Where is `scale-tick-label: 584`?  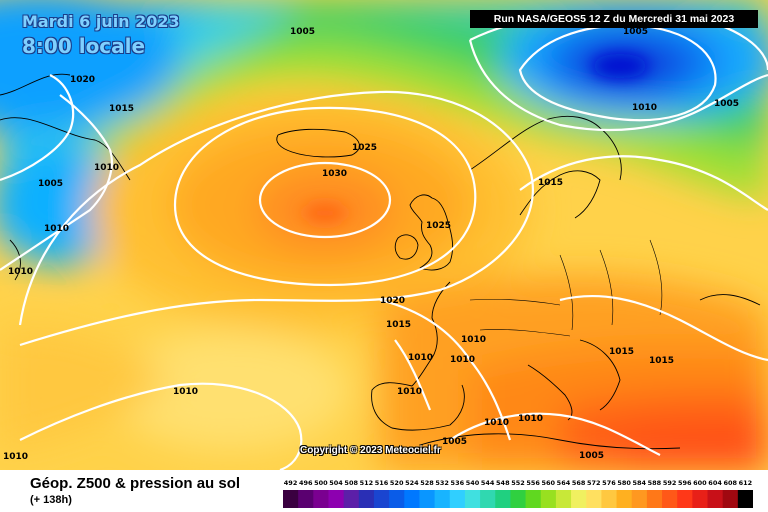
scale-tick-label: 584 is located at coordinates (639, 483).